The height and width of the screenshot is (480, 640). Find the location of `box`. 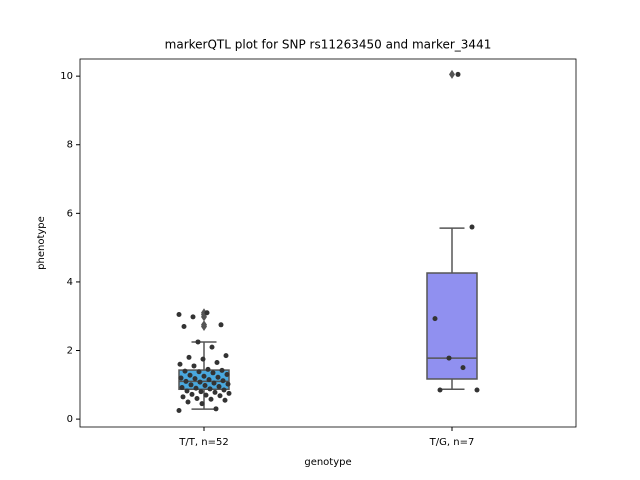

box is located at coordinates (452, 326).